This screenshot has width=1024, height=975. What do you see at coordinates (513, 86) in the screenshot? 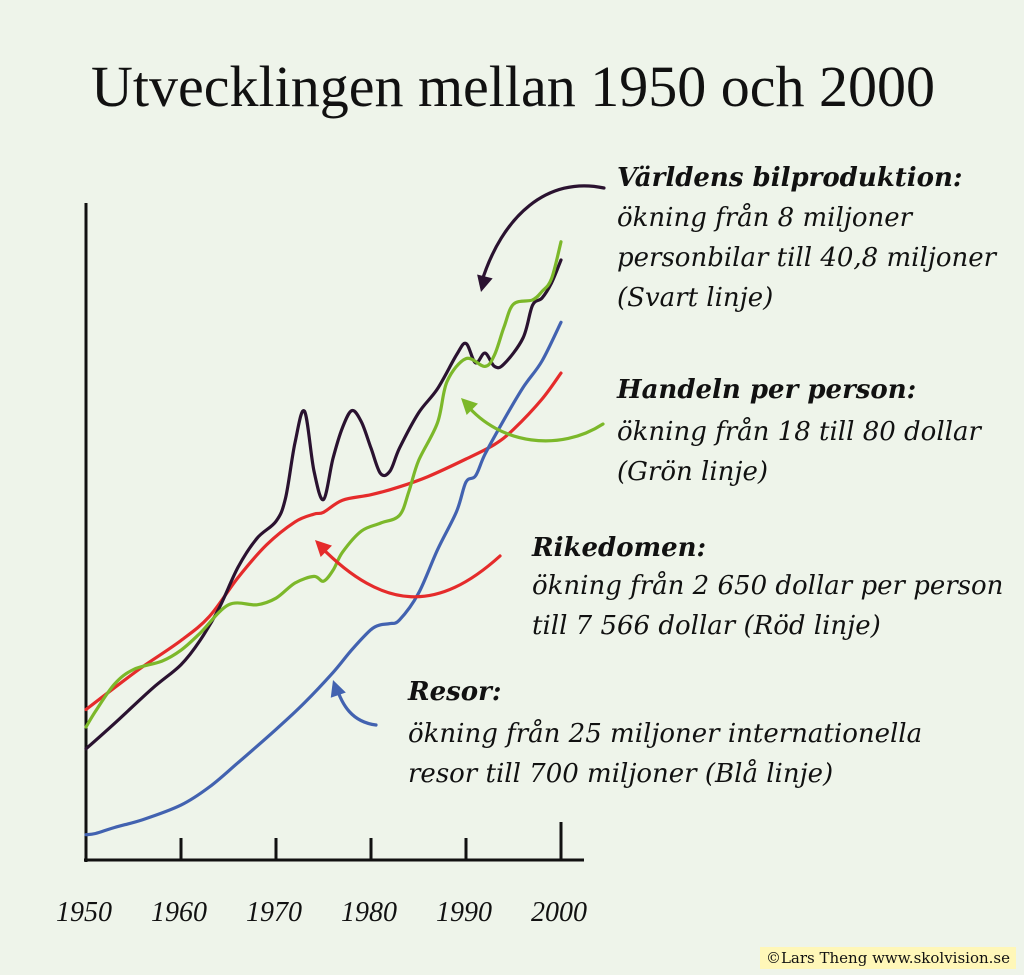
I see `chart-title: Utvecklingen mellan 1950 och 2000` at bounding box center [513, 86].